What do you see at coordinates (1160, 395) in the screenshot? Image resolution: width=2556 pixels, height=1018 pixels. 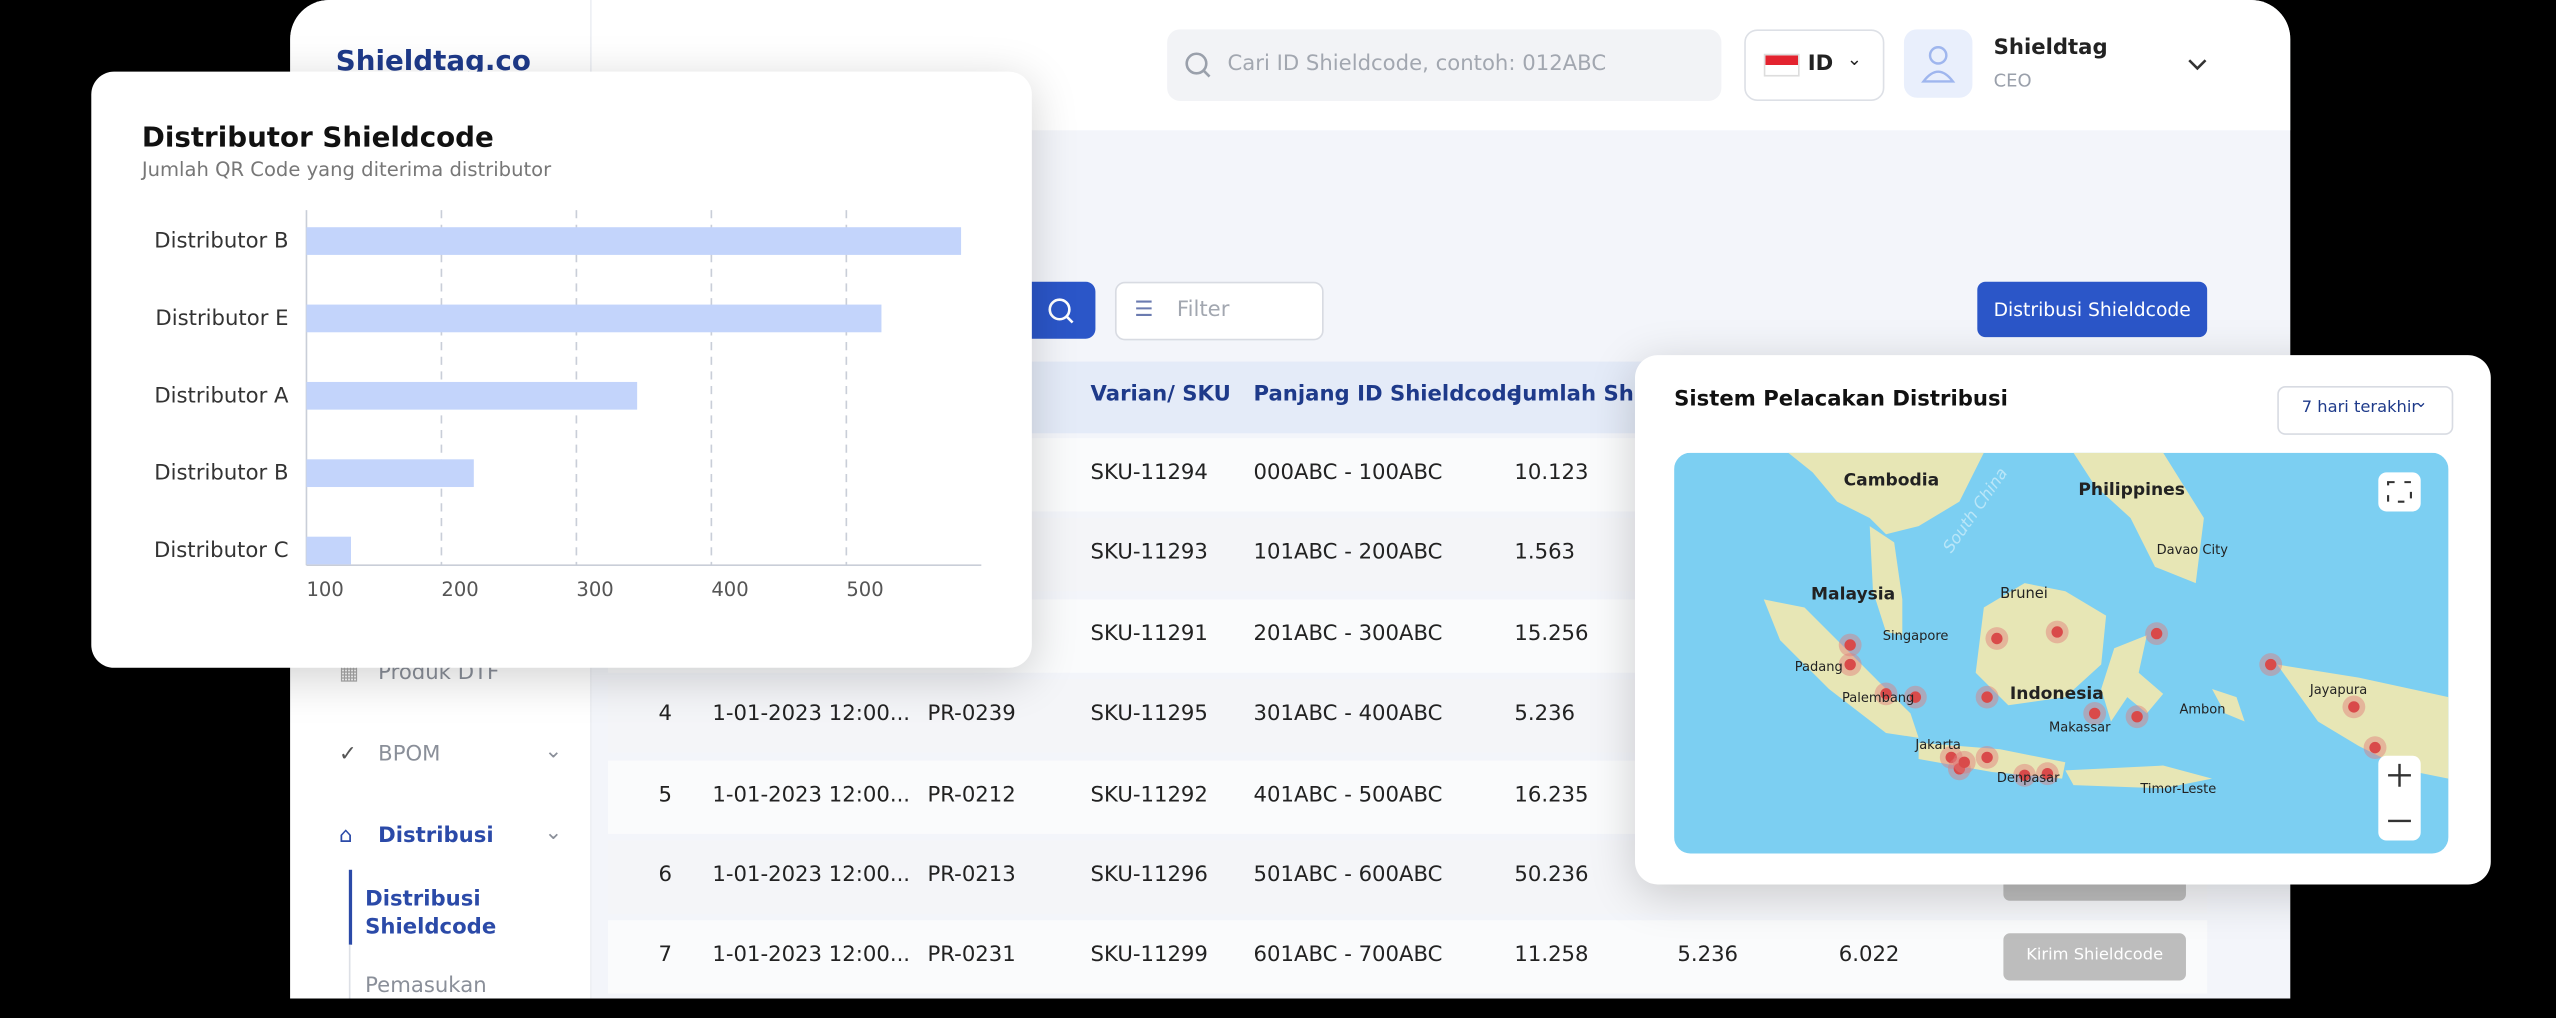 I see `column-header: Varian/ SKU` at bounding box center [1160, 395].